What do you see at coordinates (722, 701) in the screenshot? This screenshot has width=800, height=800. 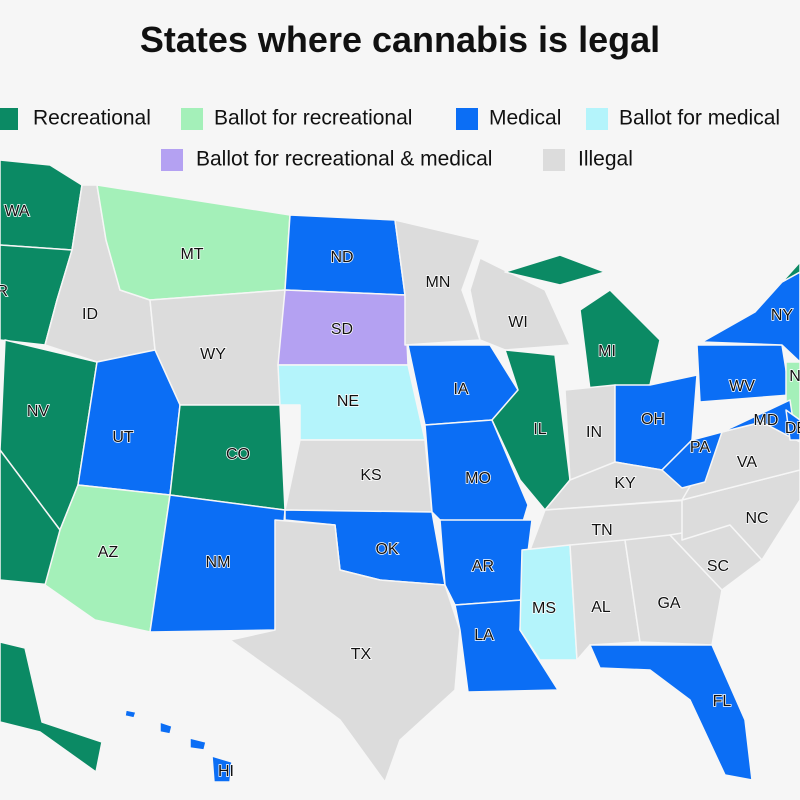 I see `state-label: FL` at bounding box center [722, 701].